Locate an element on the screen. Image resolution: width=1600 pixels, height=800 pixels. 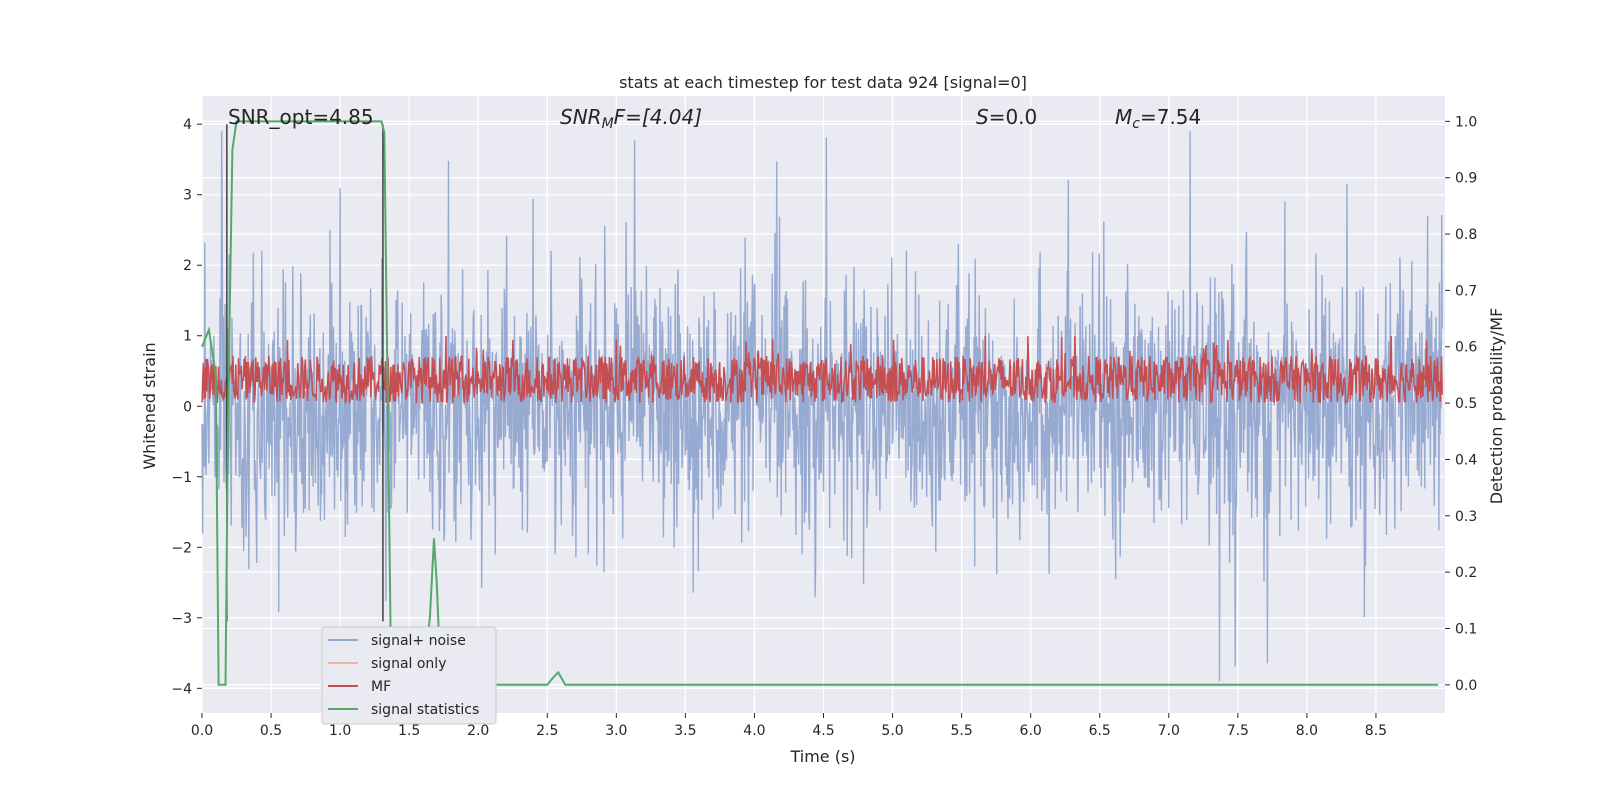
x-tick-label: 8.0 is located at coordinates (1307, 731).